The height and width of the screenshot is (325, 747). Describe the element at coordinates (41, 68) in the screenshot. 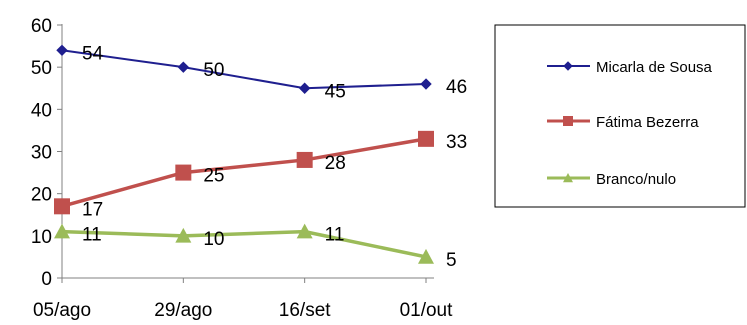

I see `y-tick-label: 50` at that location.